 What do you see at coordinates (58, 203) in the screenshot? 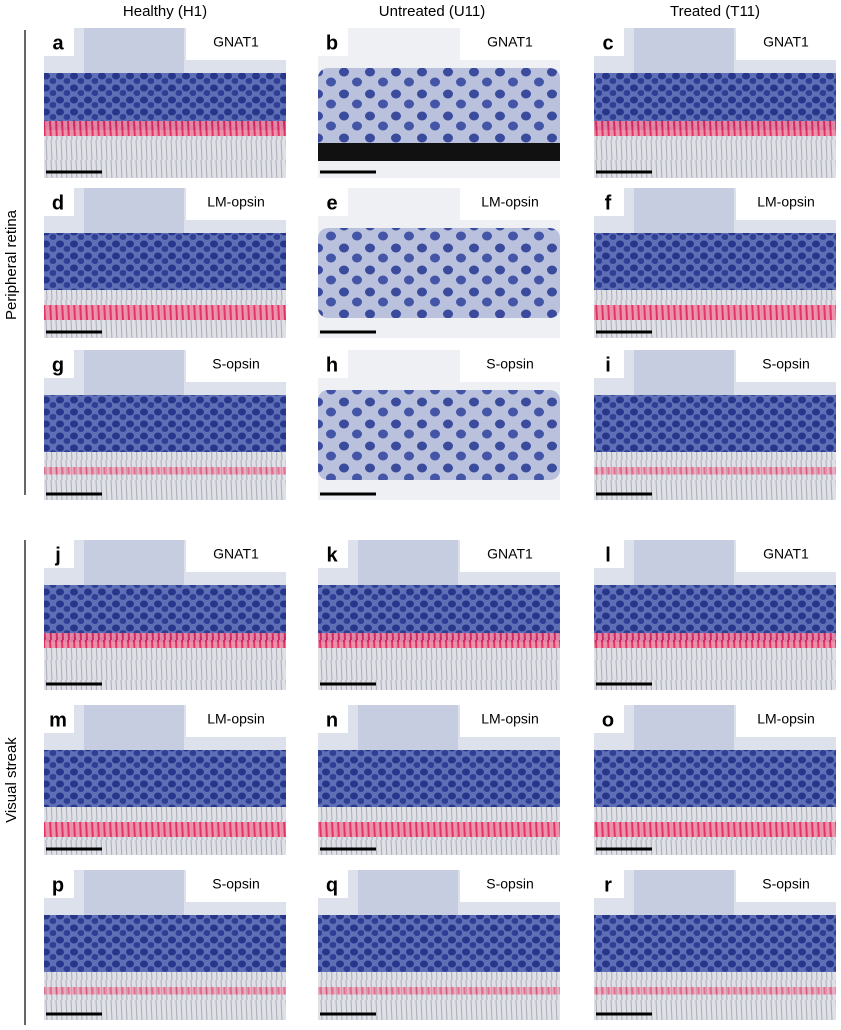
I see `panel-letter: d` at bounding box center [58, 203].